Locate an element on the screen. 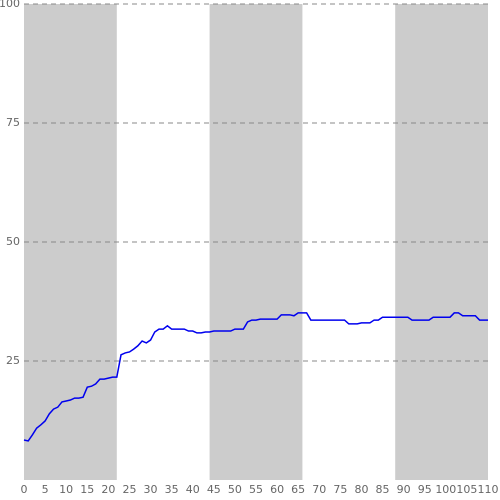 The width and height of the screenshot is (500, 500). x-tick-label: 55 is located at coordinates (256, 489).